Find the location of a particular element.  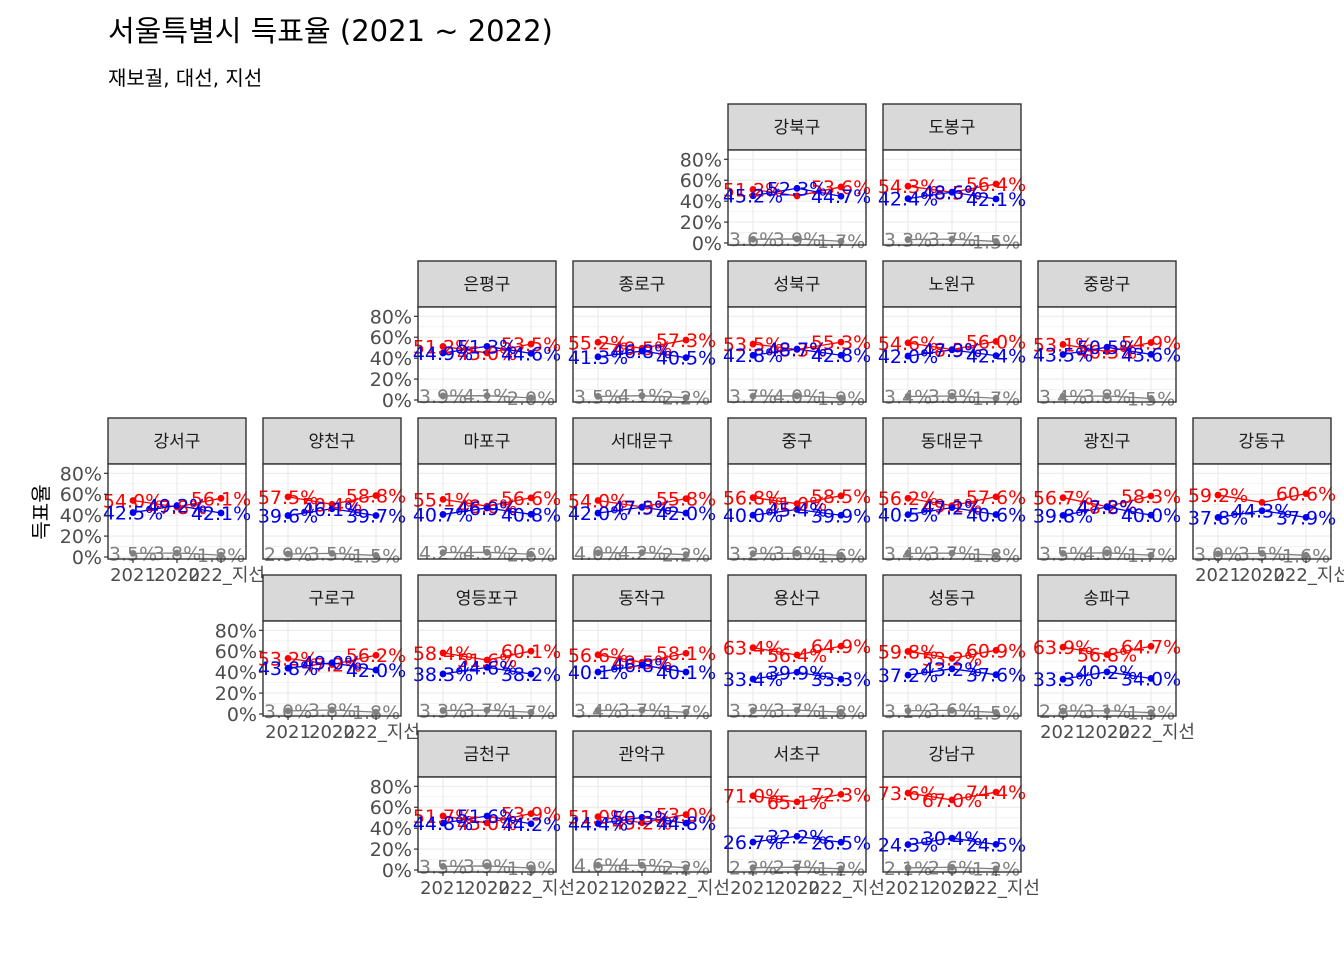

data-label-gray: 1.2% is located at coordinates (841, 870).